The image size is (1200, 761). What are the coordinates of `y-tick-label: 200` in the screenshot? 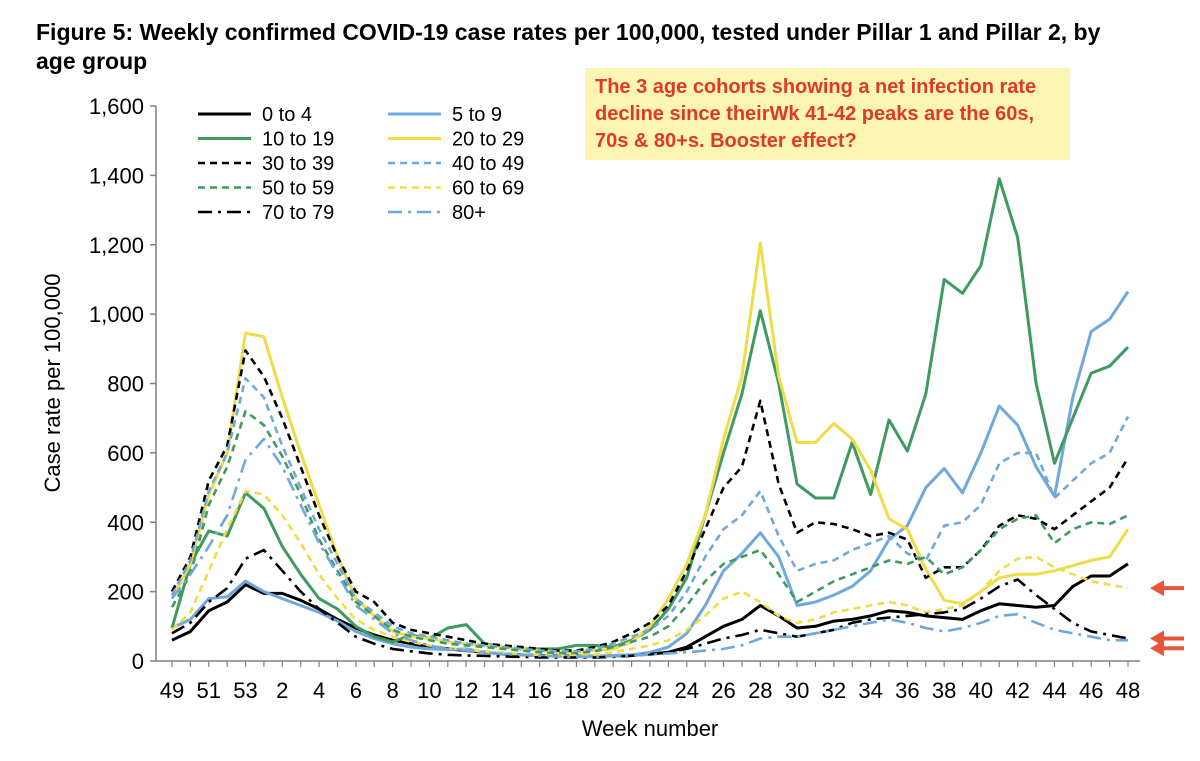 It's located at (125, 592).